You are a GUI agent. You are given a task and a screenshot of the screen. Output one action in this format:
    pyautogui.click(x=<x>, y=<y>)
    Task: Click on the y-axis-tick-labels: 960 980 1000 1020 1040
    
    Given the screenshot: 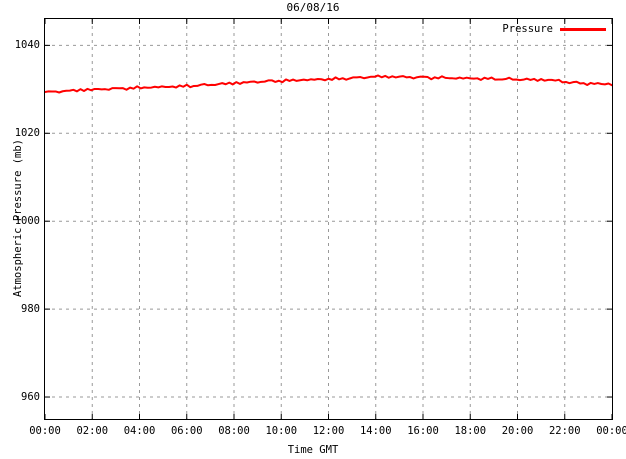 What is the action you would take?
    pyautogui.click(x=20, y=229)
    